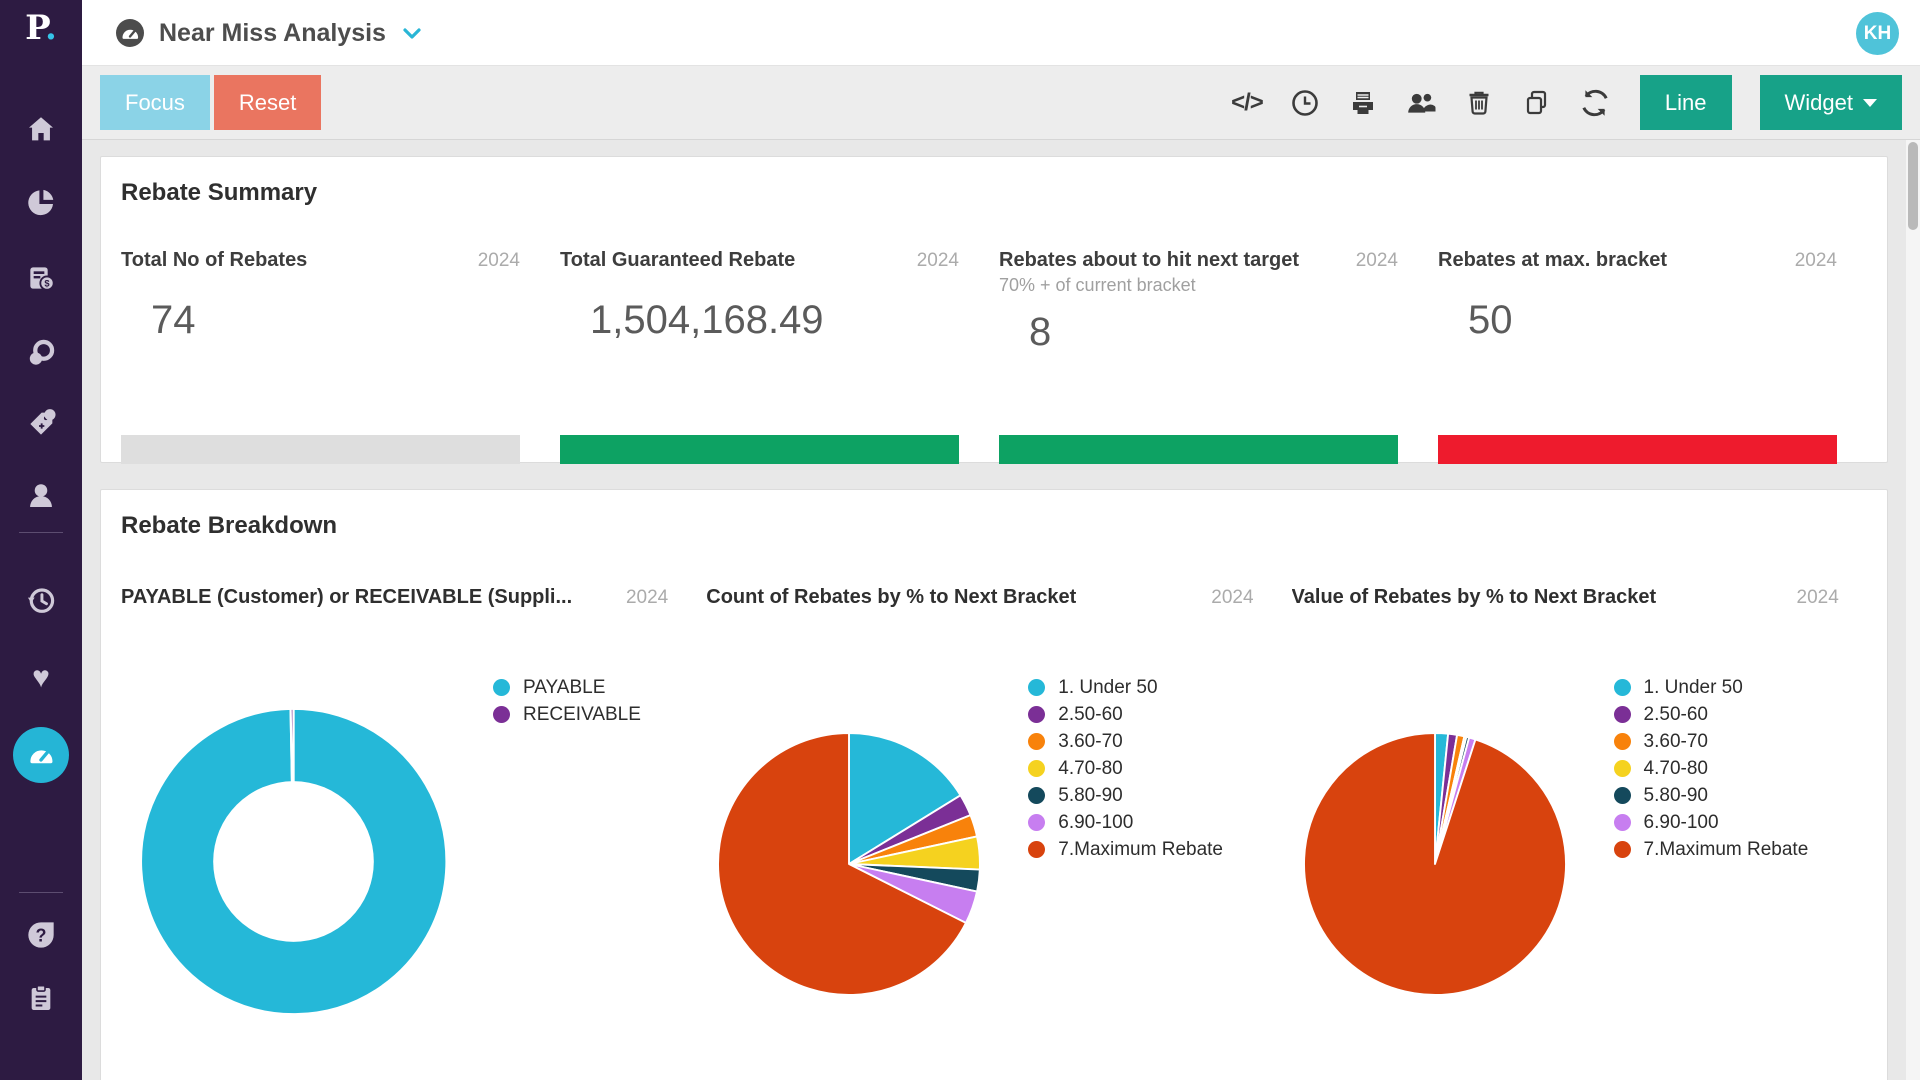 Image resolution: width=1920 pixels, height=1080 pixels. What do you see at coordinates (41, 998) in the screenshot?
I see `sidebar-item-tasks` at bounding box center [41, 998].